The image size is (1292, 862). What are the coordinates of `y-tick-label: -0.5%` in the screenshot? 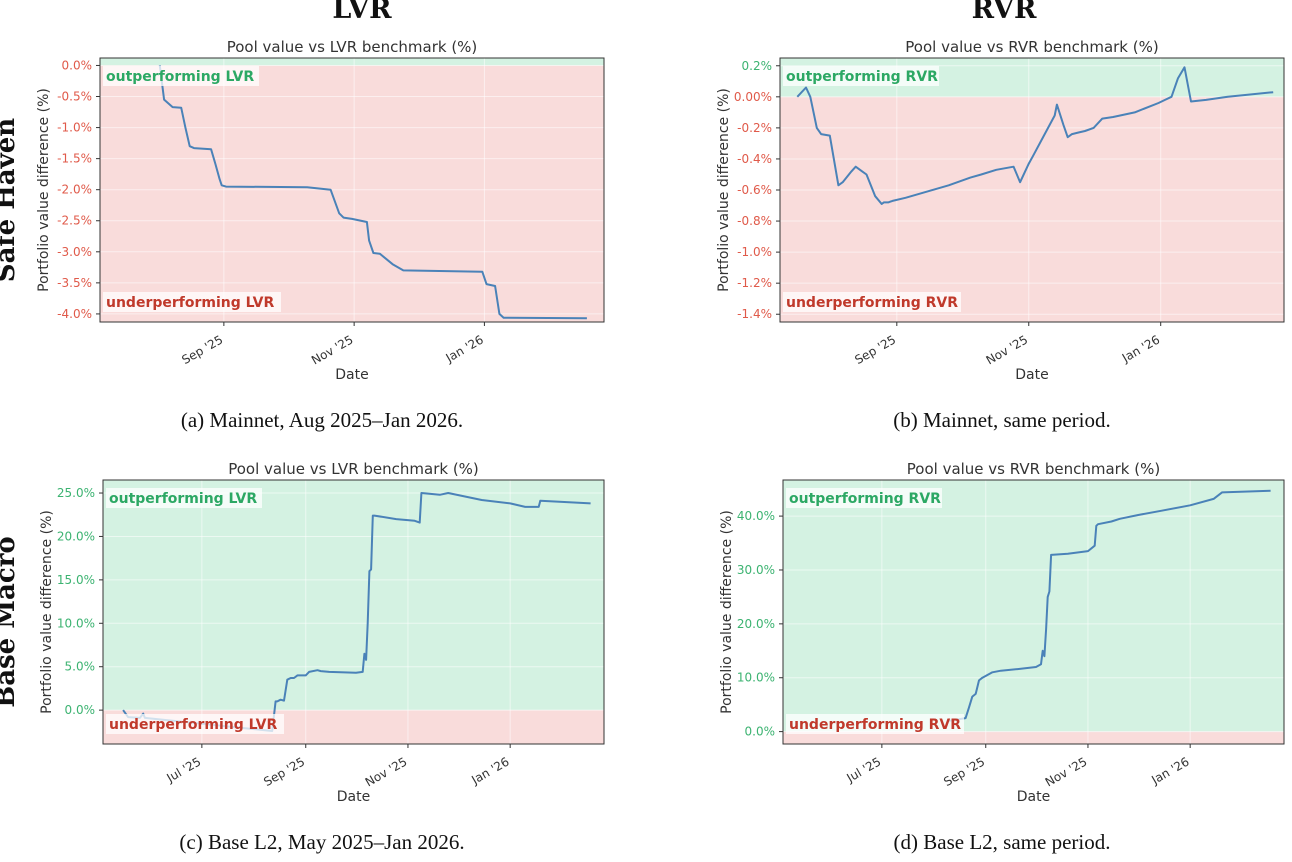 It's located at (74, 97).